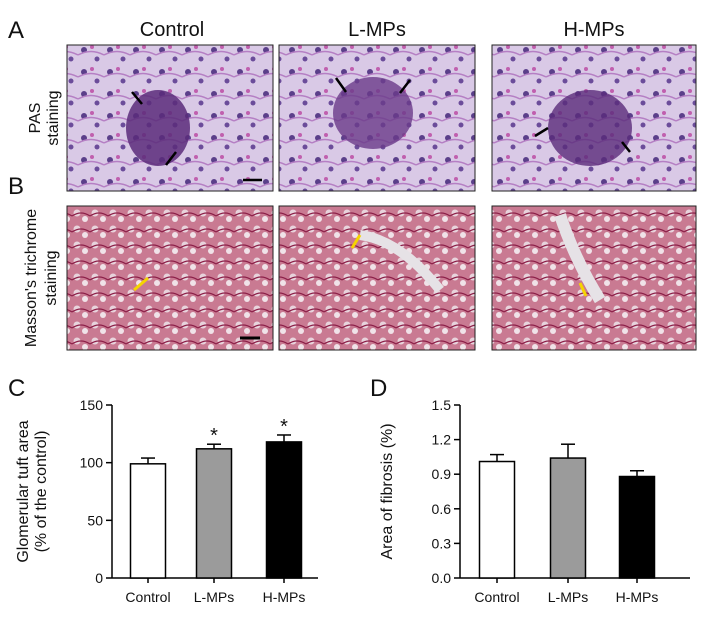  Describe the element at coordinates (16, 388) in the screenshot. I see `panel-label: C` at that location.